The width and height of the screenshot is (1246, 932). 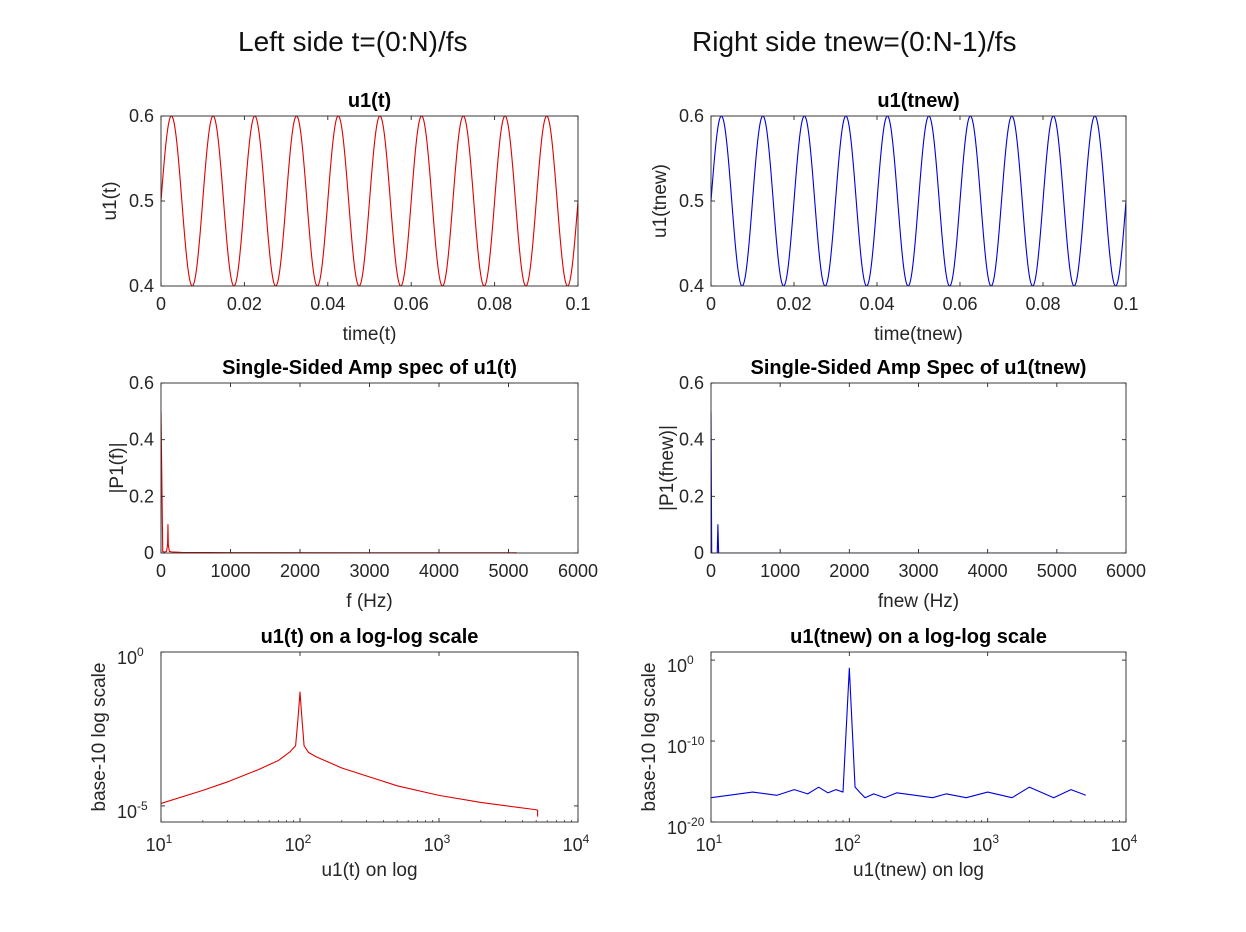 I want to click on y-axis-label-log-left: base-10 log scale, so click(x=99, y=737).